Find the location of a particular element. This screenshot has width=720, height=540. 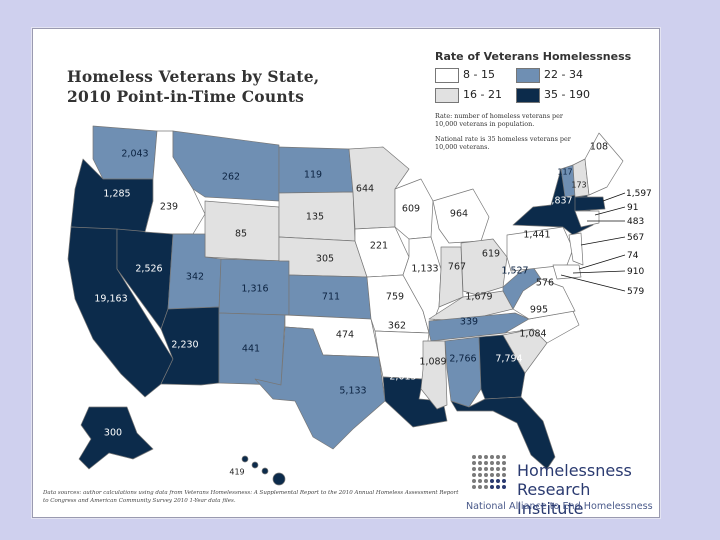

label-fl: 687 is located at coordinates (531, 394).